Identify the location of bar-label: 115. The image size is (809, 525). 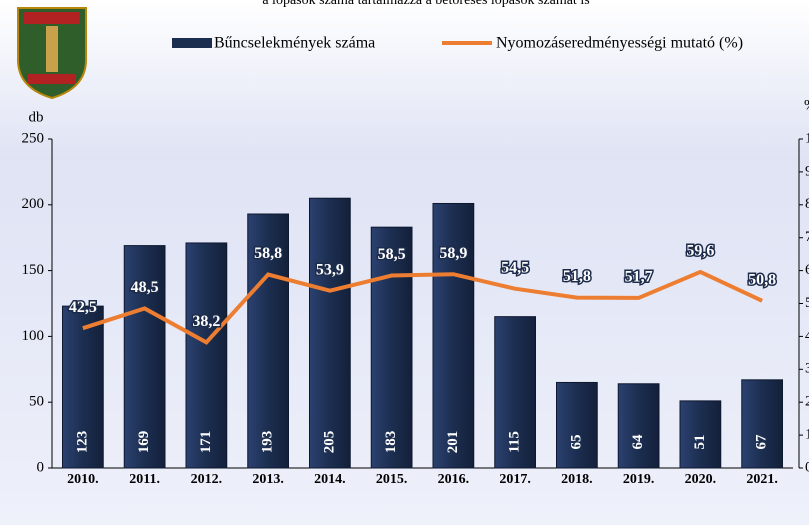
(515, 442).